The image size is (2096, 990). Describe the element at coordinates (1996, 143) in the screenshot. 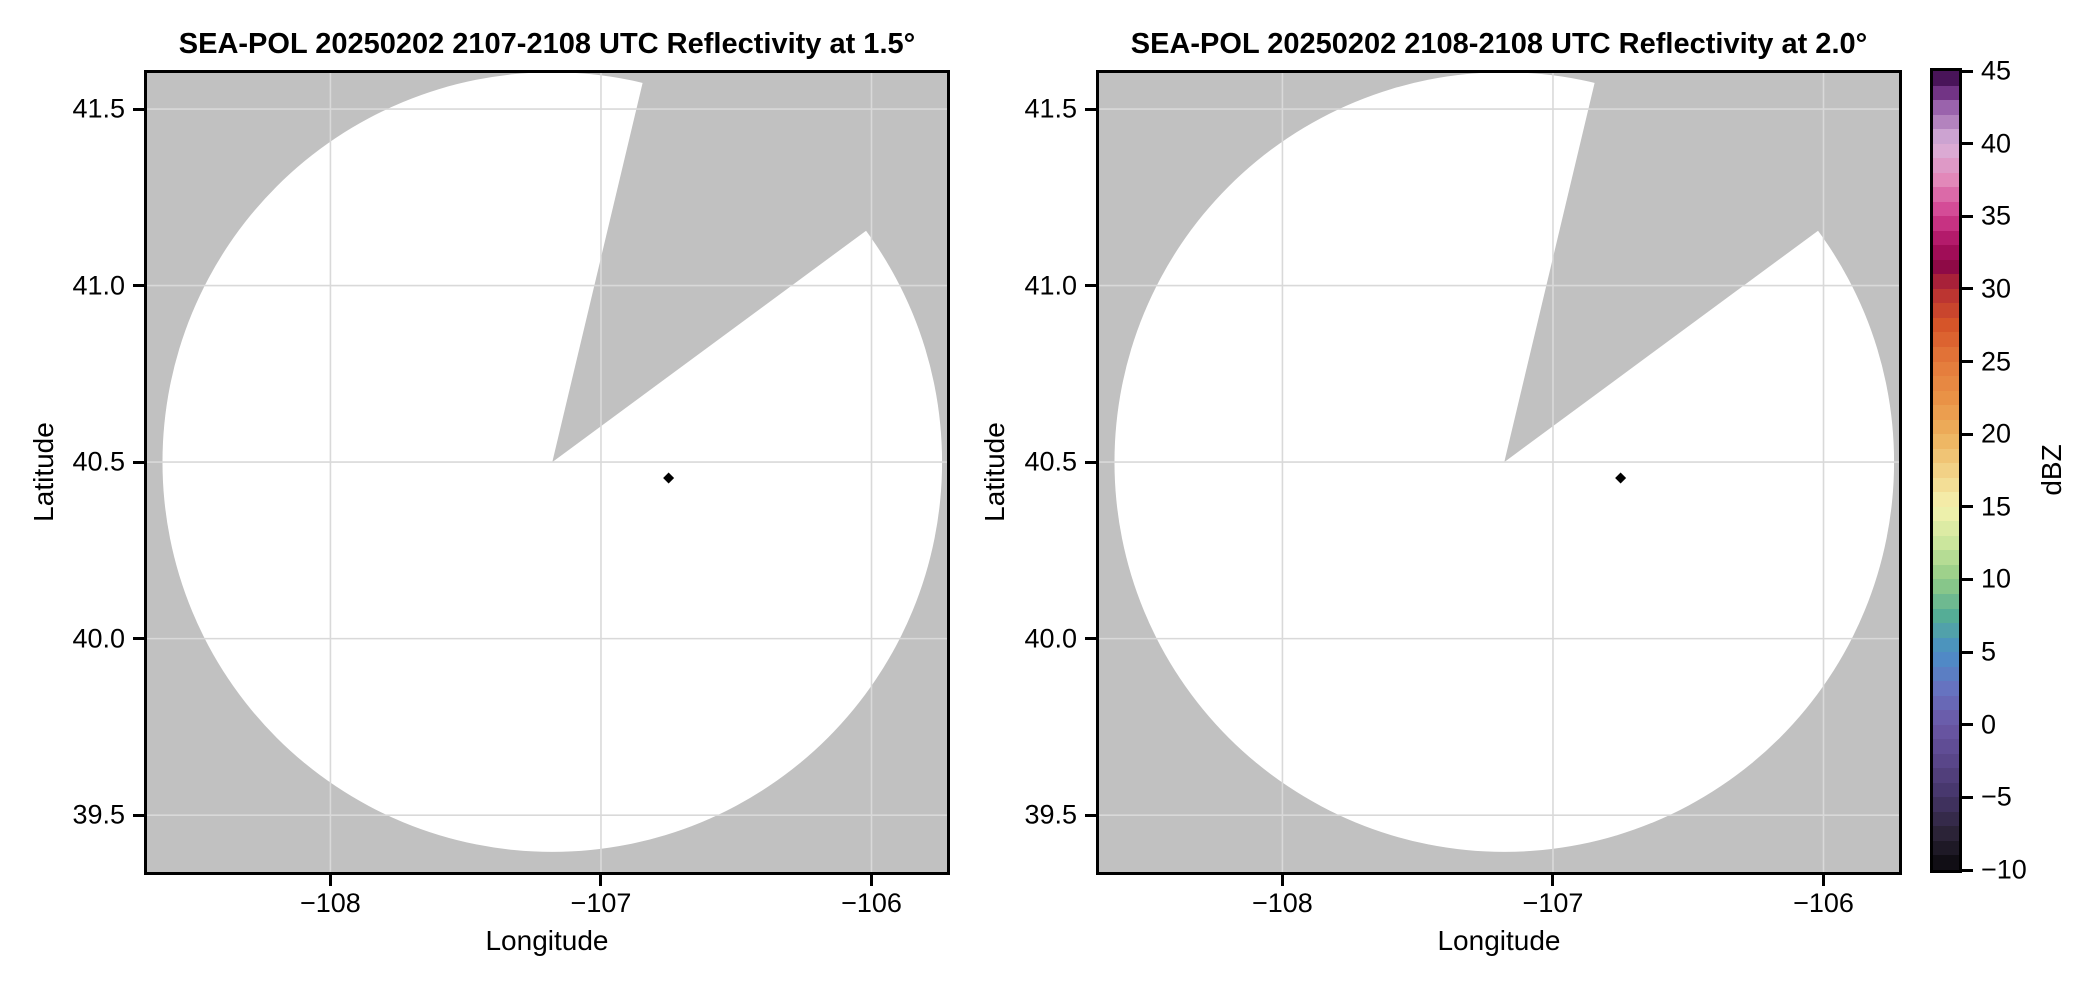

I see `colorbar-tick-label: 40` at that location.